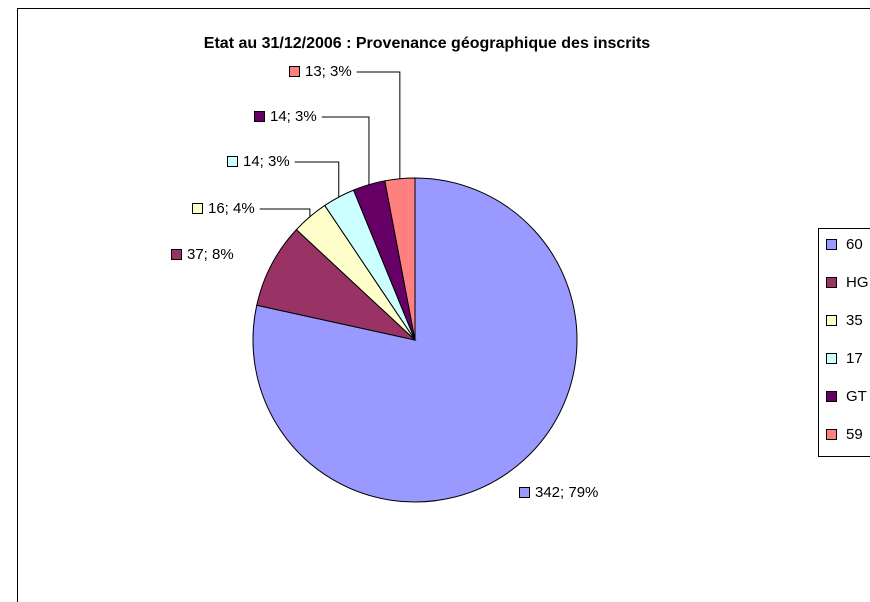 The image size is (870, 602). Describe the element at coordinates (844, 342) in the screenshot. I see `legend-box` at that location.